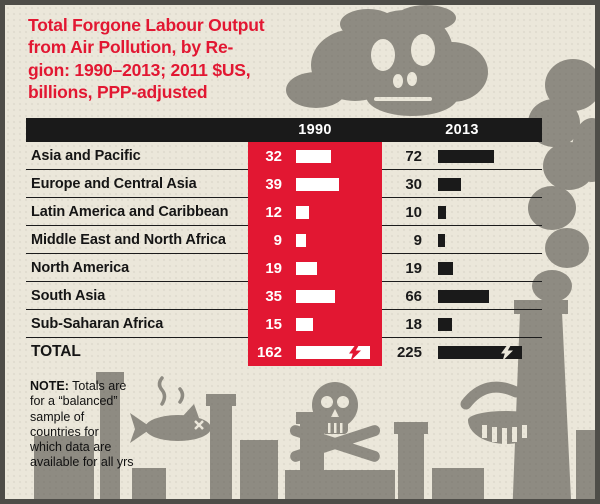  Describe the element at coordinates (315, 212) in the screenshot. I see `cell-1990: 12` at that location.